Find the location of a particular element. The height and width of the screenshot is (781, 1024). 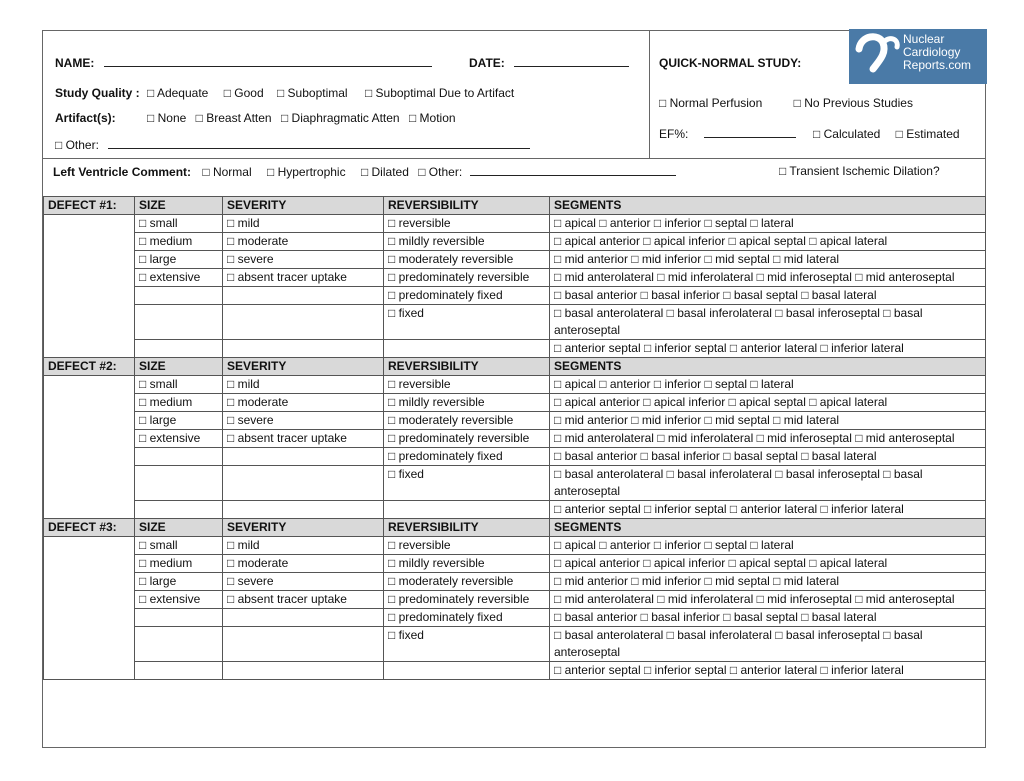

no-previous-studies-checkbox: □ No Previous Studies is located at coordinates (853, 103).